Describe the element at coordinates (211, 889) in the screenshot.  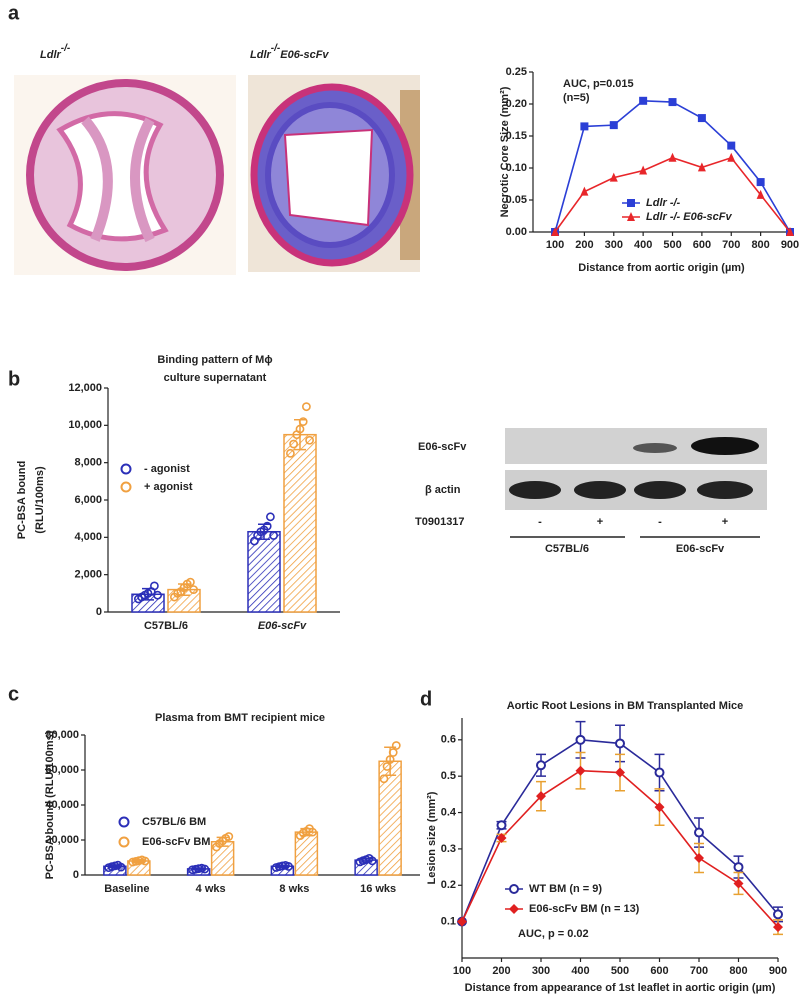
I see `x-tick-label: 4 wks` at that location.